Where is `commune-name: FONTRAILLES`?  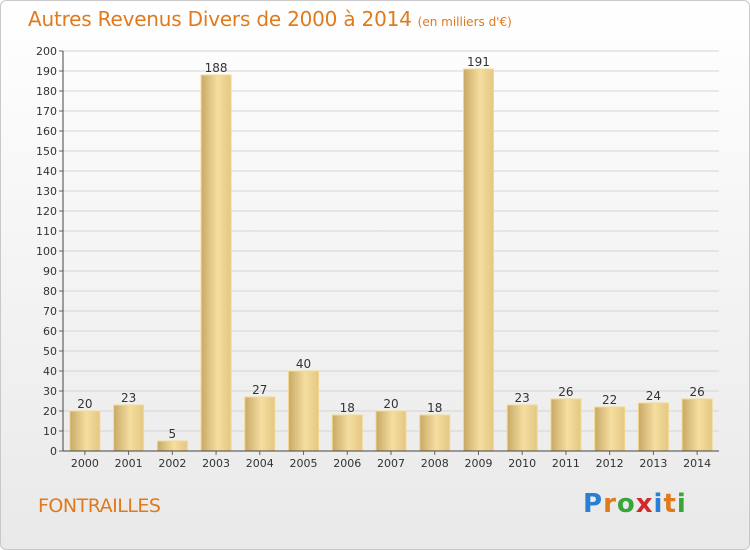
commune-name: FONTRAILLES is located at coordinates (99, 506).